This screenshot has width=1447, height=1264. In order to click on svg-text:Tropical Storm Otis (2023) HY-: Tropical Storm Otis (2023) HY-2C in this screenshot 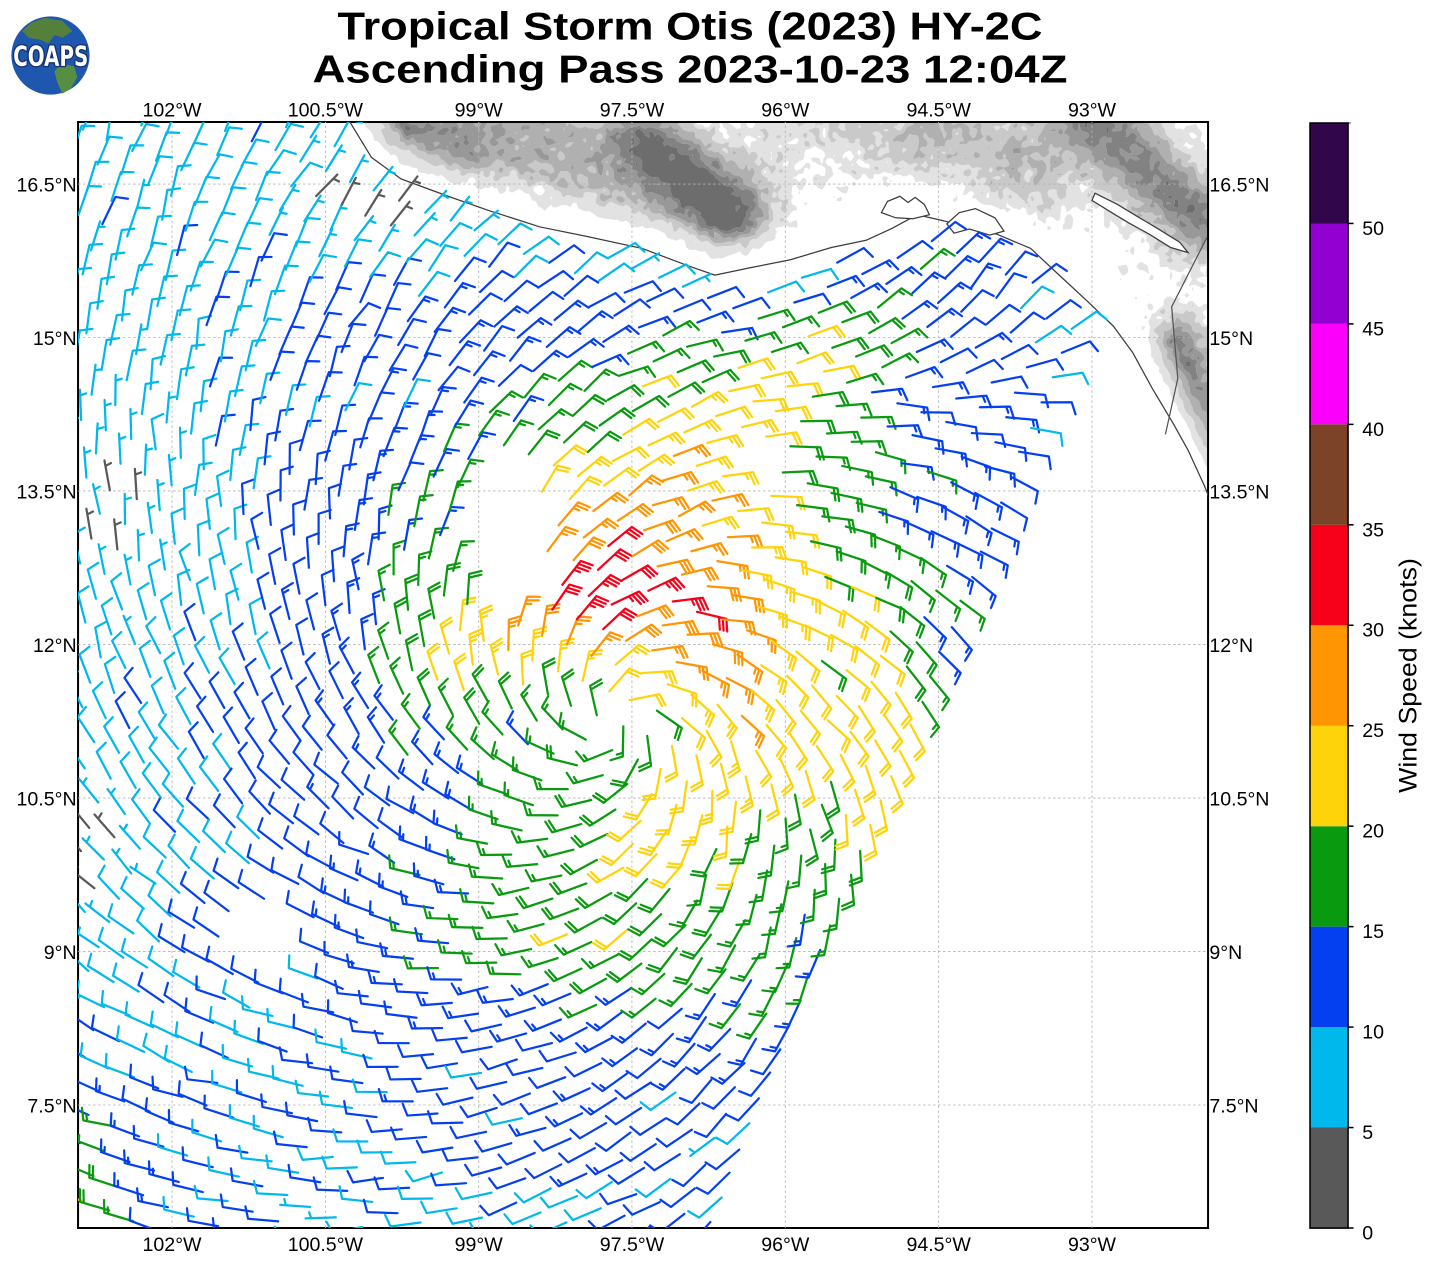, I will do `click(689, 27)`.